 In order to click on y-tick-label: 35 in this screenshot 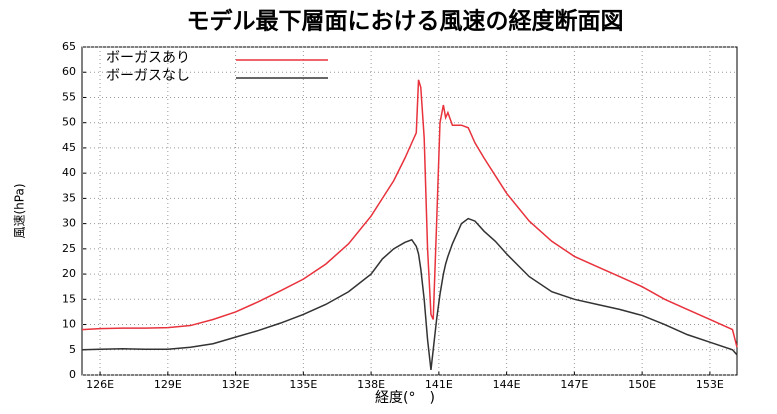, I will do `click(69, 197)`.